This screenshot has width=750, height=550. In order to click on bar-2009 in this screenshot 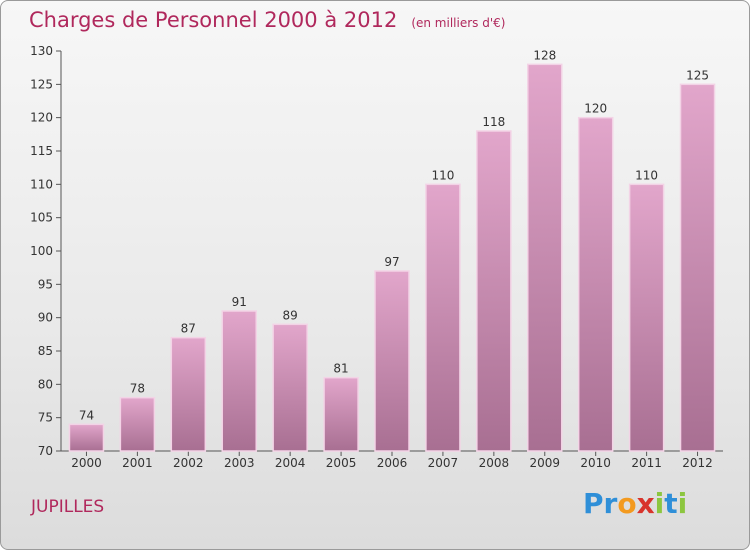, I will do `click(545, 257)`.